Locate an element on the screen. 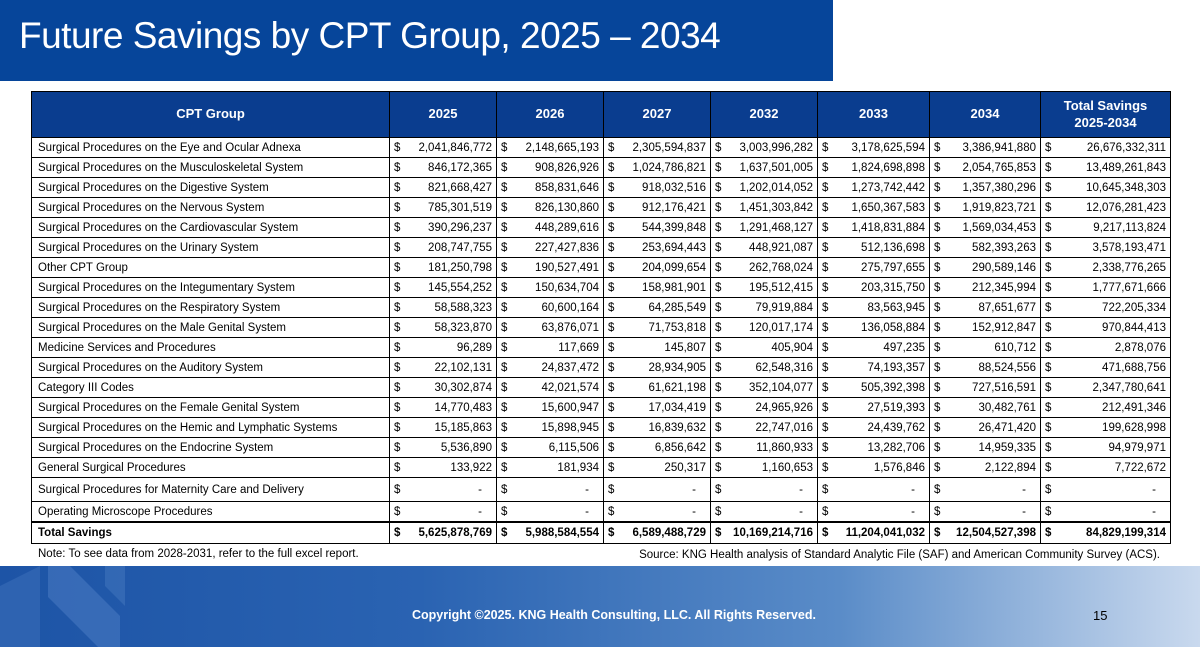 The height and width of the screenshot is (647, 1200). amount-value: 212,345,994 is located at coordinates (1004, 287).